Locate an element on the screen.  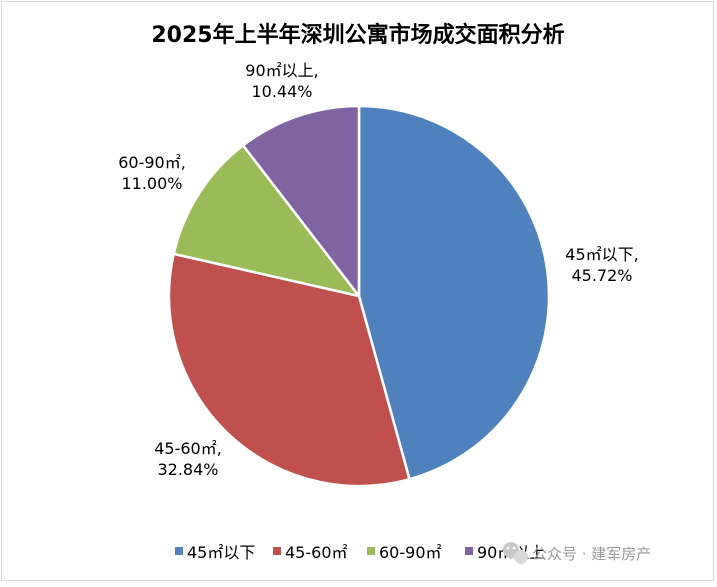
slice-data-label: 45㎡以下, 45.72% is located at coordinates (601, 265).